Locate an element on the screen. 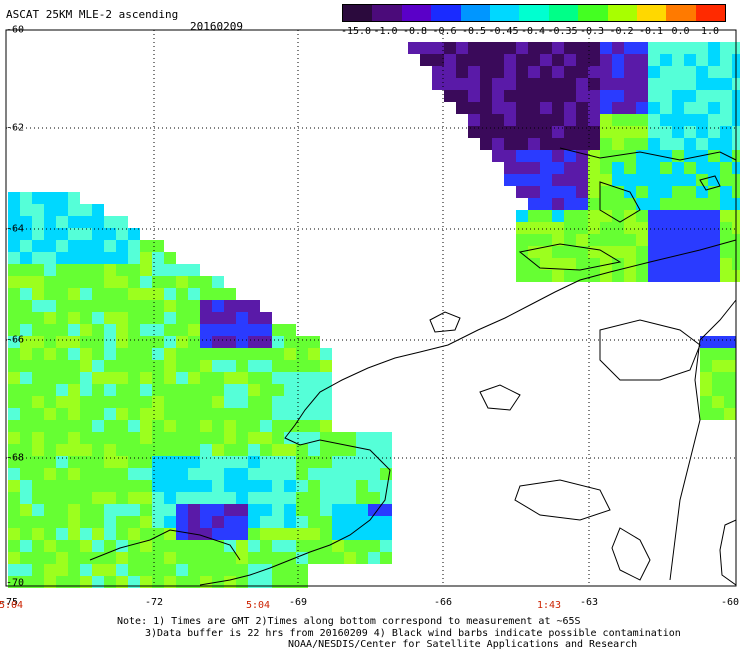 Image resolution: width=740 pixels, height=650 pixels. lat-label: -66 is located at coordinates (15, 340).